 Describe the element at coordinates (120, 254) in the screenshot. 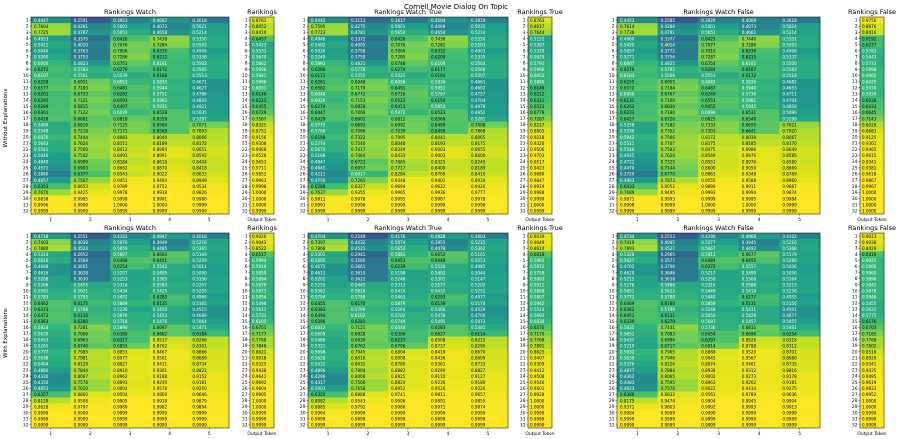

I see `cell-value-label: 0.5897` at that location.